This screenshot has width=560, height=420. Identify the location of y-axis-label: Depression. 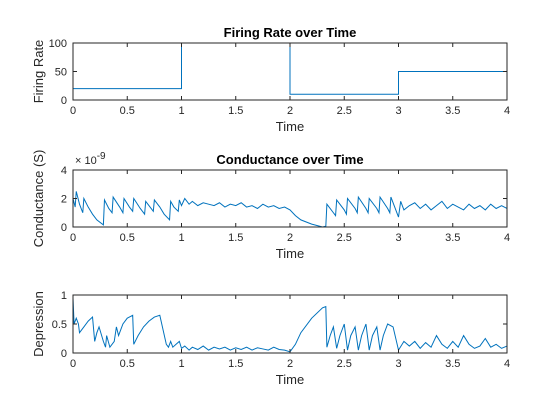
(38, 324).